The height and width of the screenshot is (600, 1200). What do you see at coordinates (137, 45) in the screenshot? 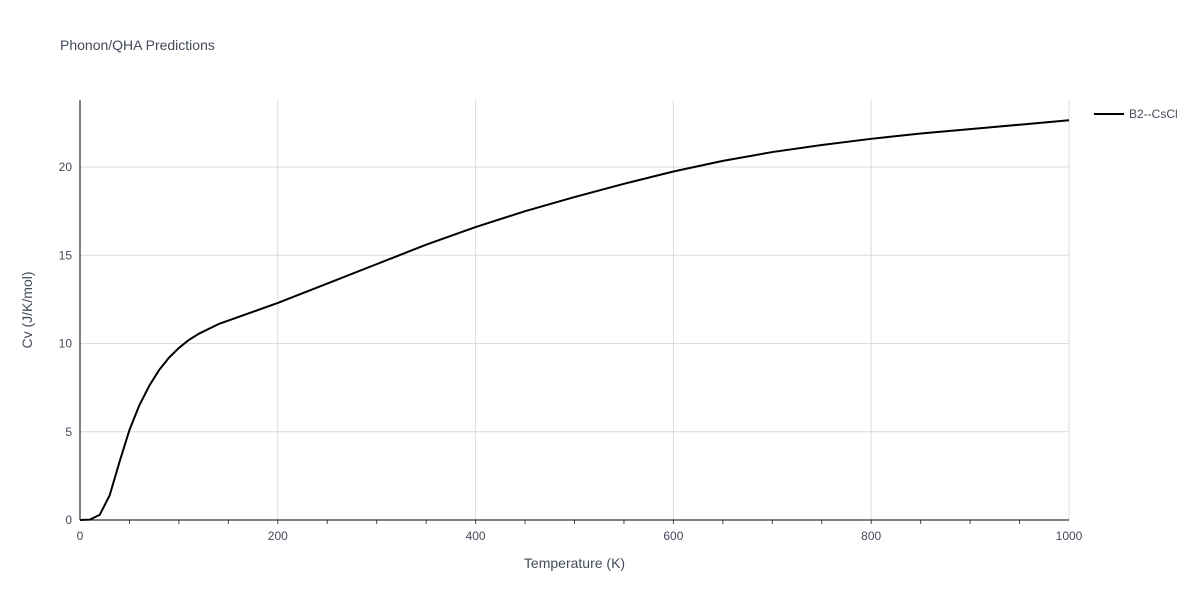
I see `chart-title: Phonon/QHA Predictions` at bounding box center [137, 45].